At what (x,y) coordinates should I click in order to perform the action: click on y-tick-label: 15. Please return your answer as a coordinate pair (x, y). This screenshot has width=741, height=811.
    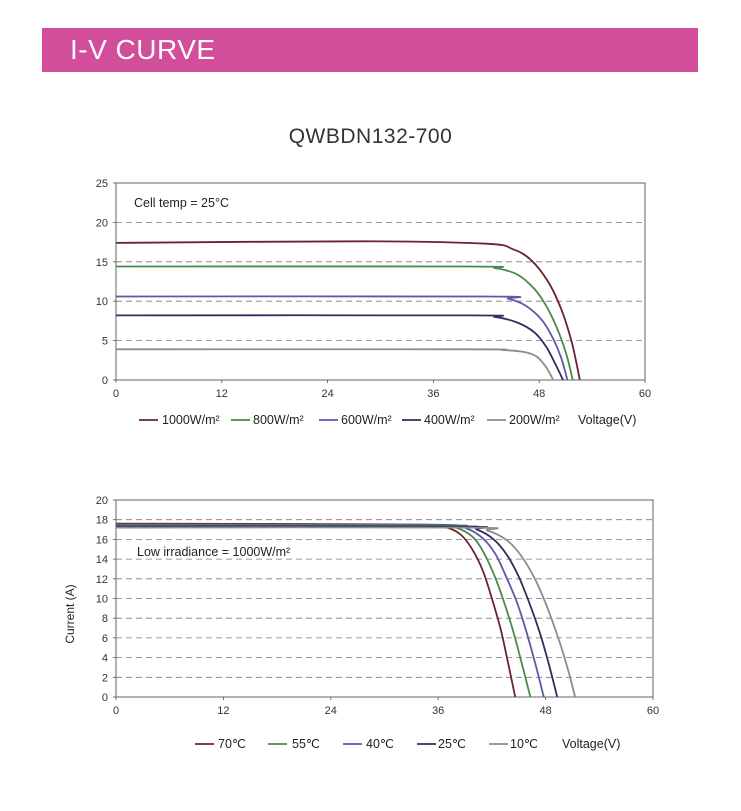
    Looking at the image, I should click on (102, 263).